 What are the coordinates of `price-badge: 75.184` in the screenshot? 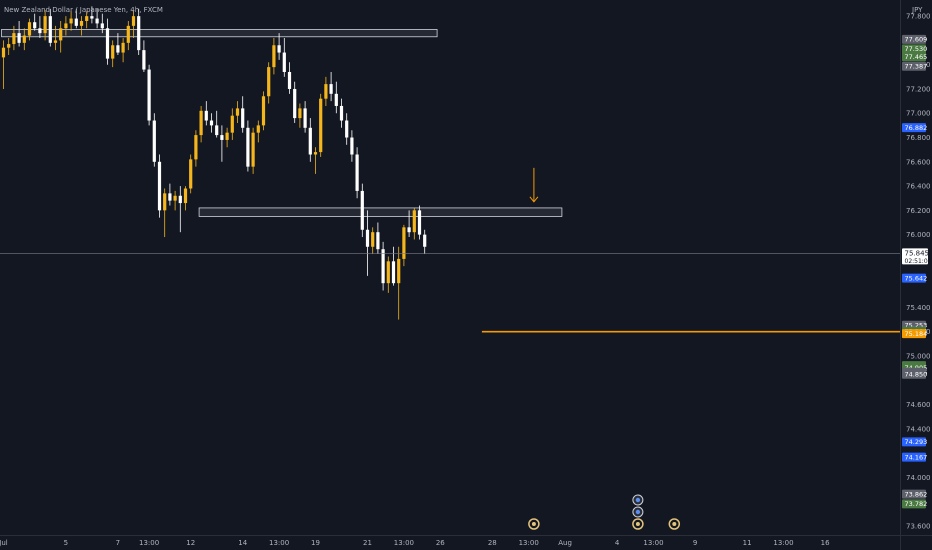 It's located at (915, 334).